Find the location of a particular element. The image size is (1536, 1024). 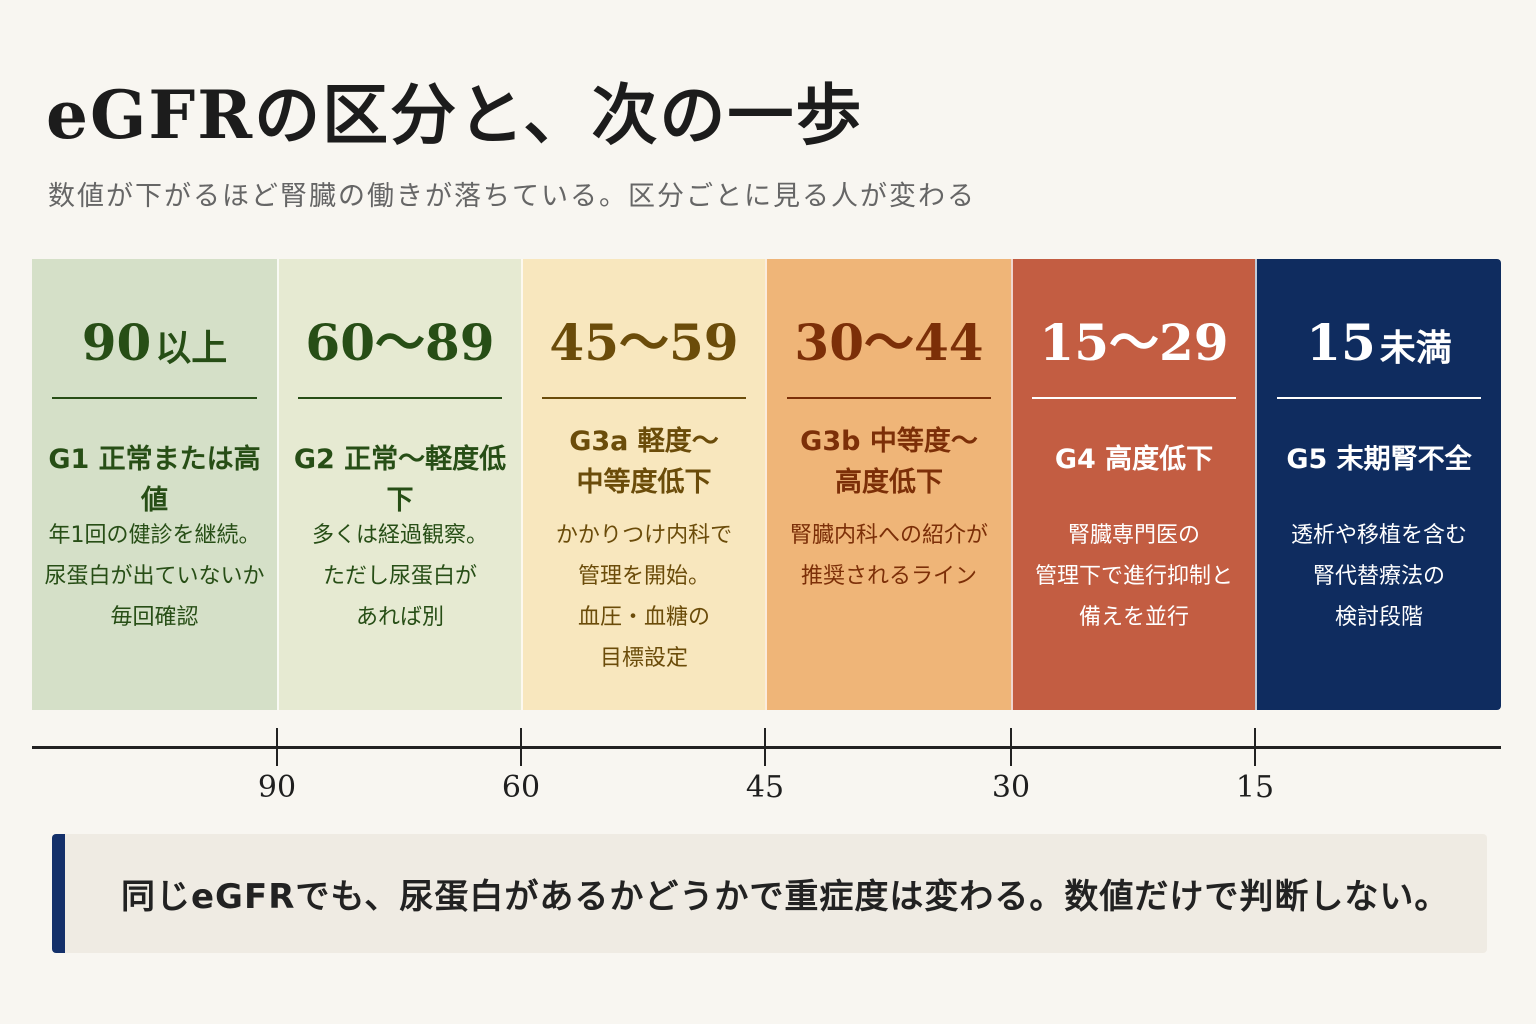

axis-tick-label: 60 is located at coordinates (521, 787).